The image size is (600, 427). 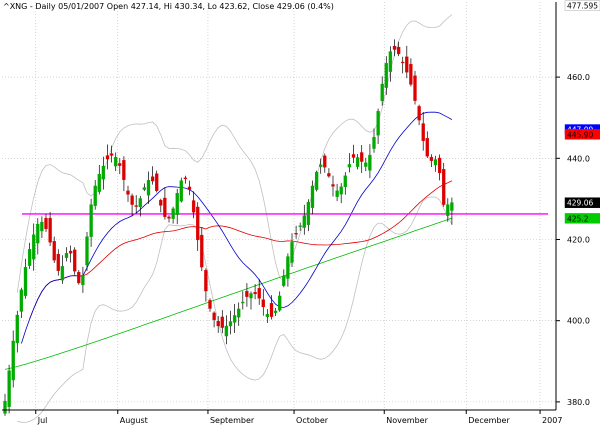 I want to click on price-label-text: 477.595, so click(x=582, y=6).